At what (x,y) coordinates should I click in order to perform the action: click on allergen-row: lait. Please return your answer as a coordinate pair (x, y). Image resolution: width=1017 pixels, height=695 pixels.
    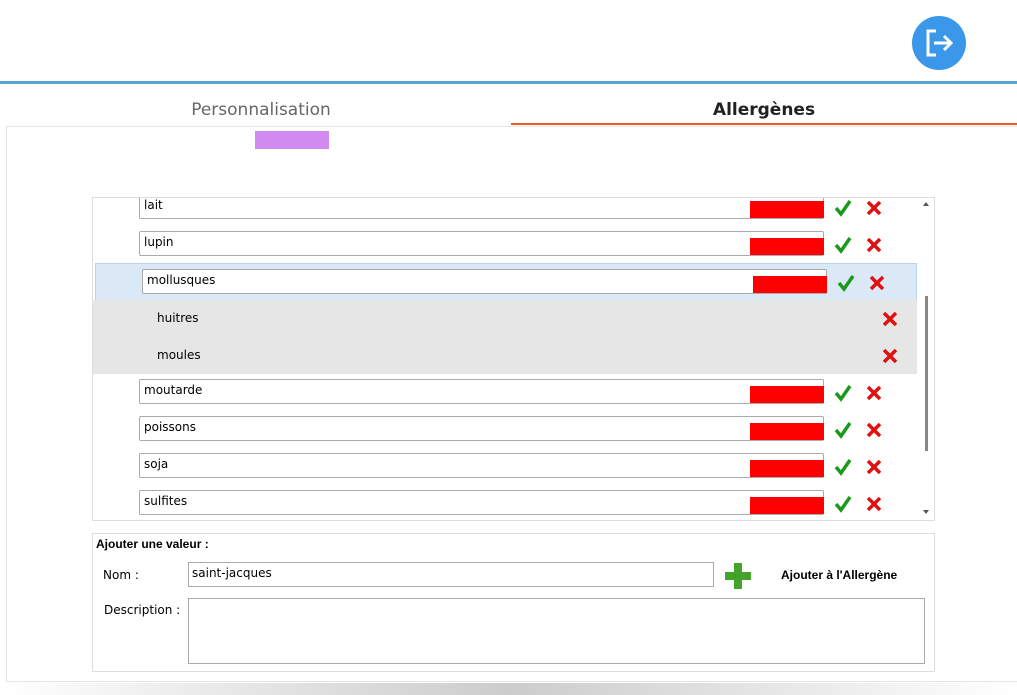
    Looking at the image, I should click on (505, 212).